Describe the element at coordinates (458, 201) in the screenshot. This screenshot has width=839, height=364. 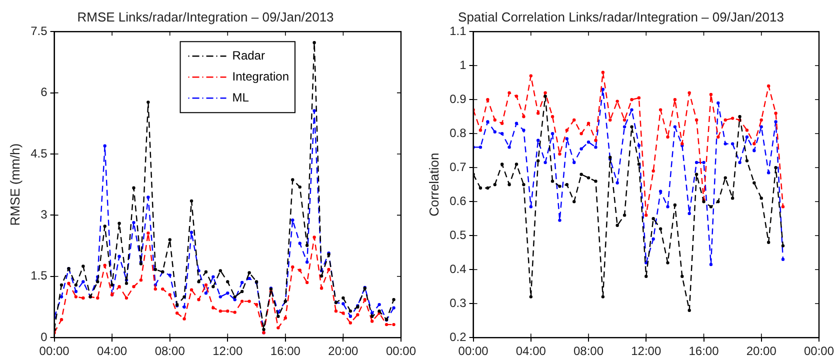
I see `y-tick-label: 0.6` at that location.